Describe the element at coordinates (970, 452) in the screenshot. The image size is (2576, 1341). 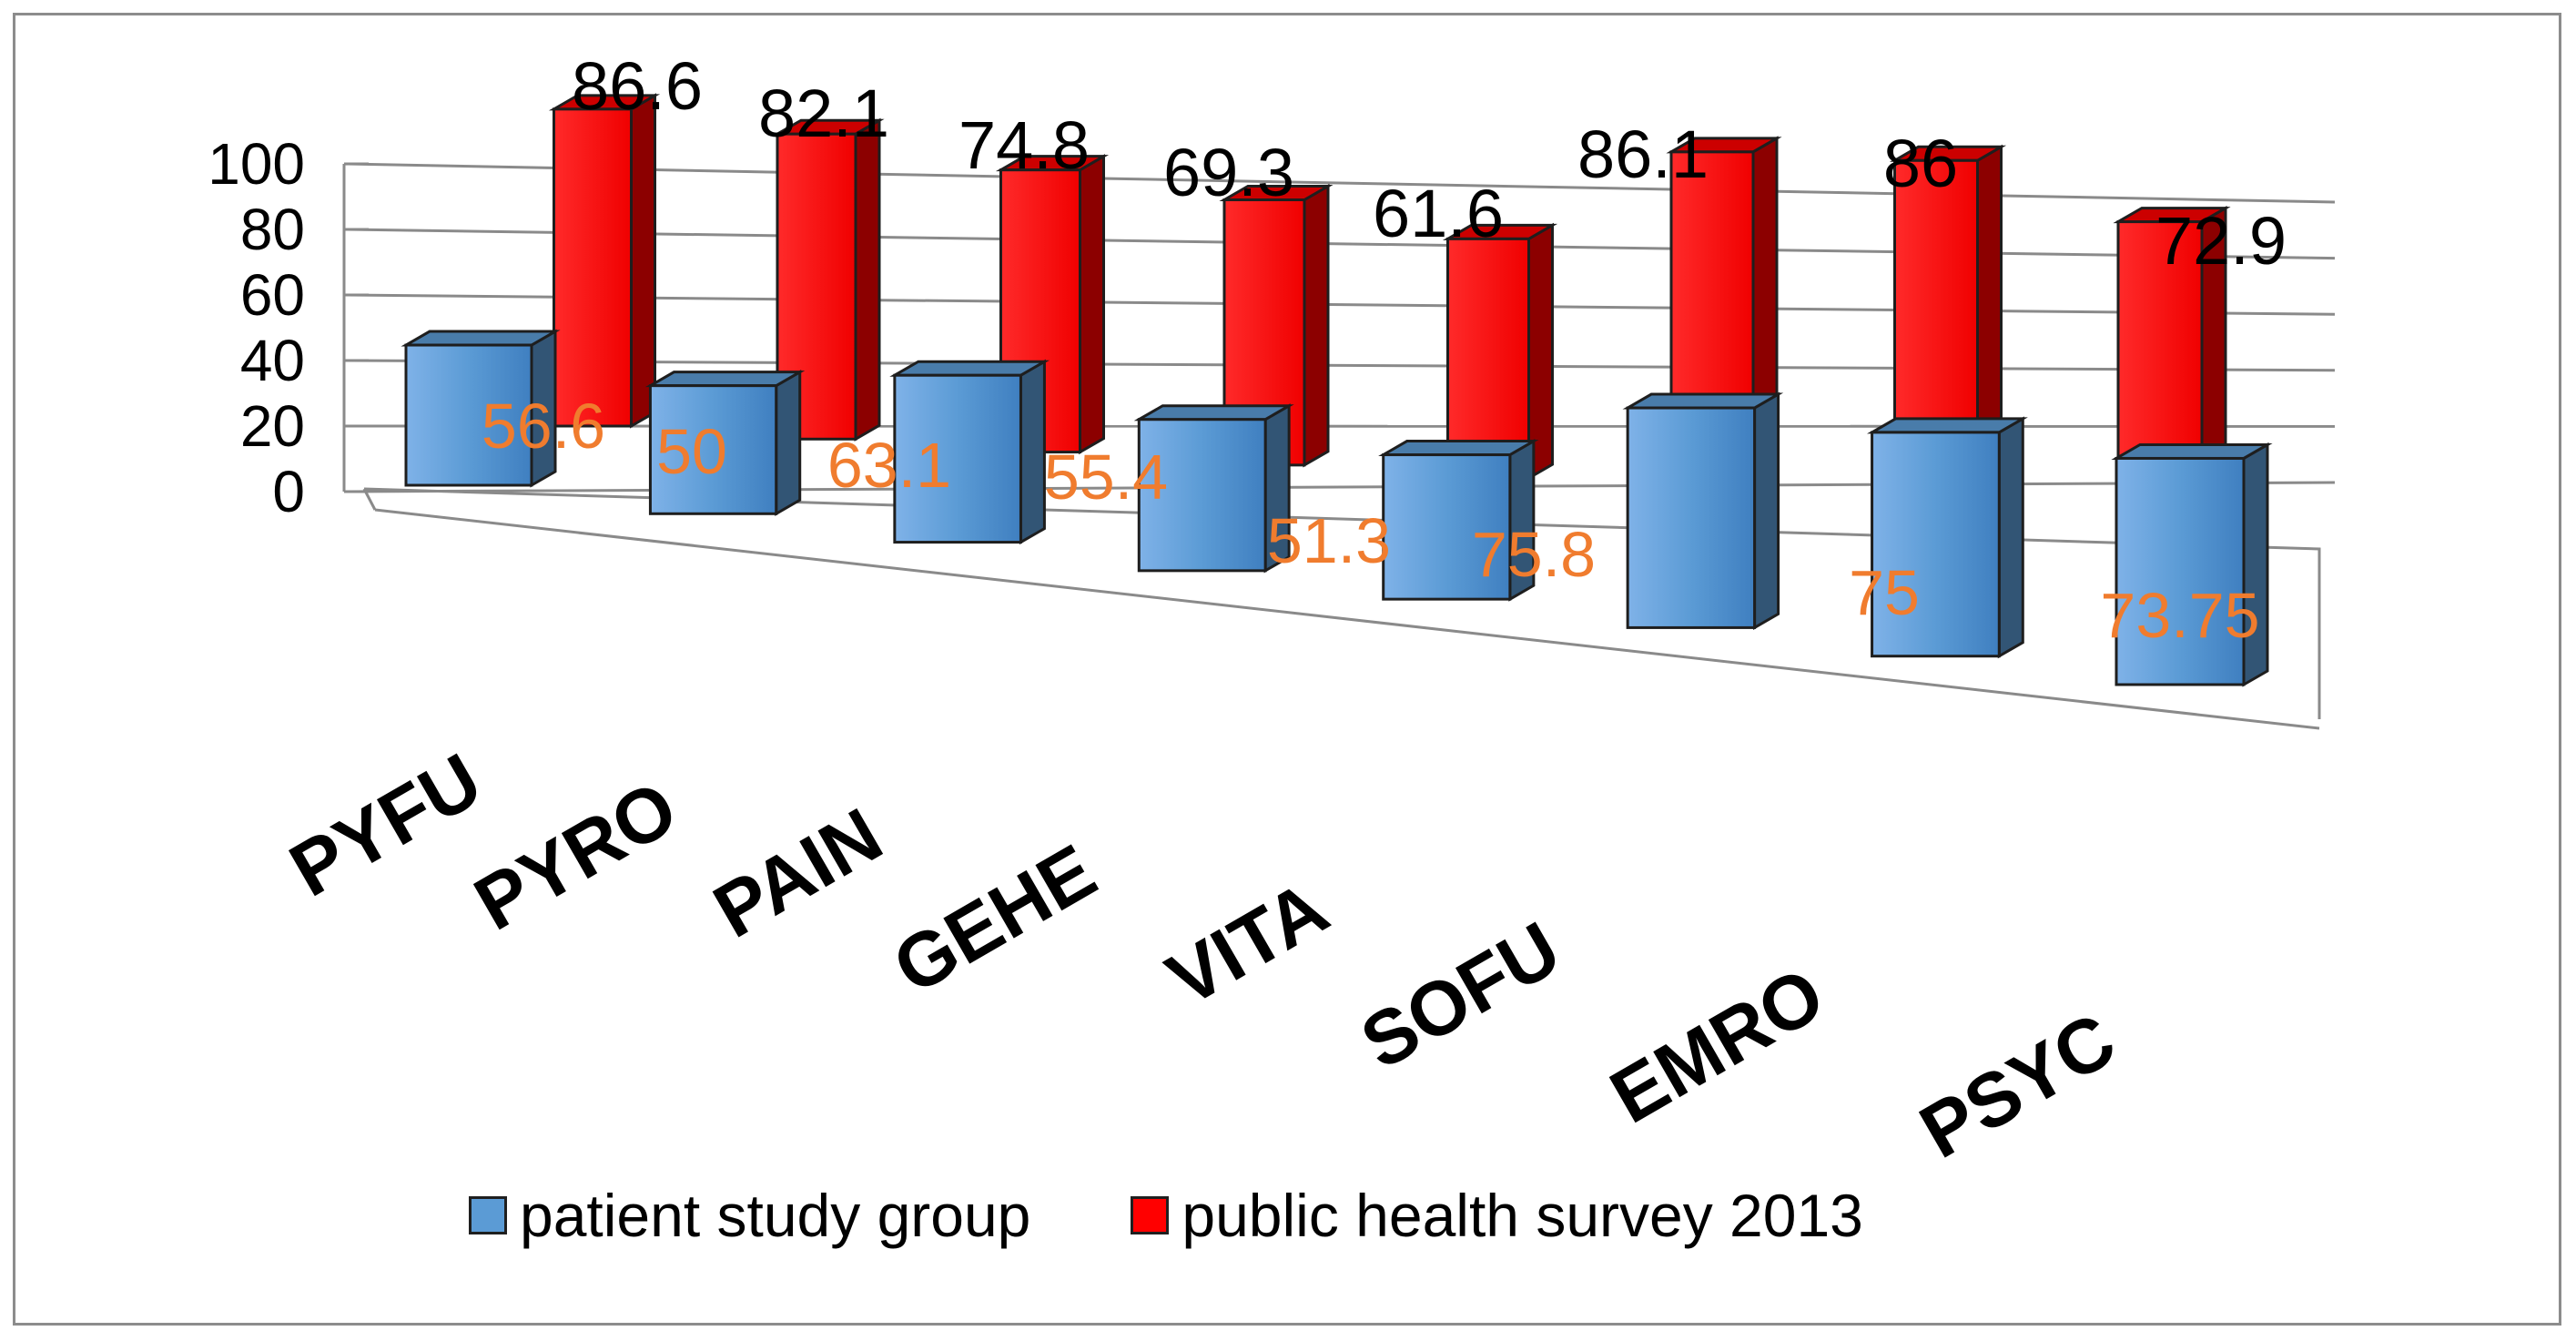
I see `bar-patient-pain` at that location.